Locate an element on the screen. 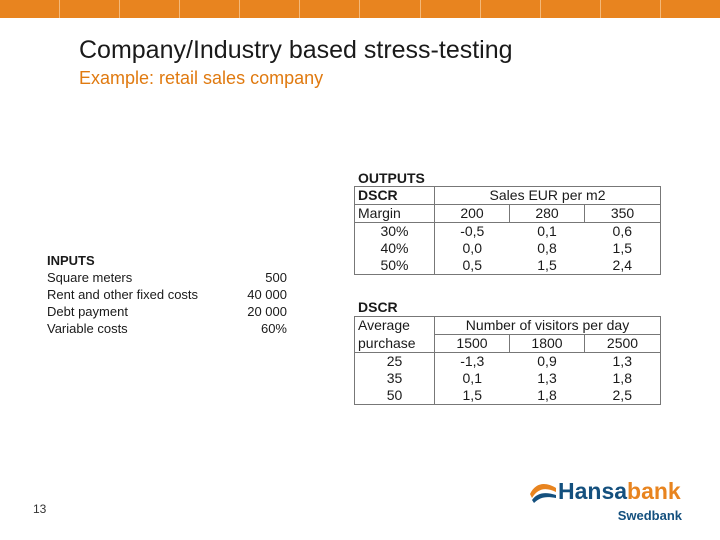  row-label: 30% is located at coordinates (394, 231).